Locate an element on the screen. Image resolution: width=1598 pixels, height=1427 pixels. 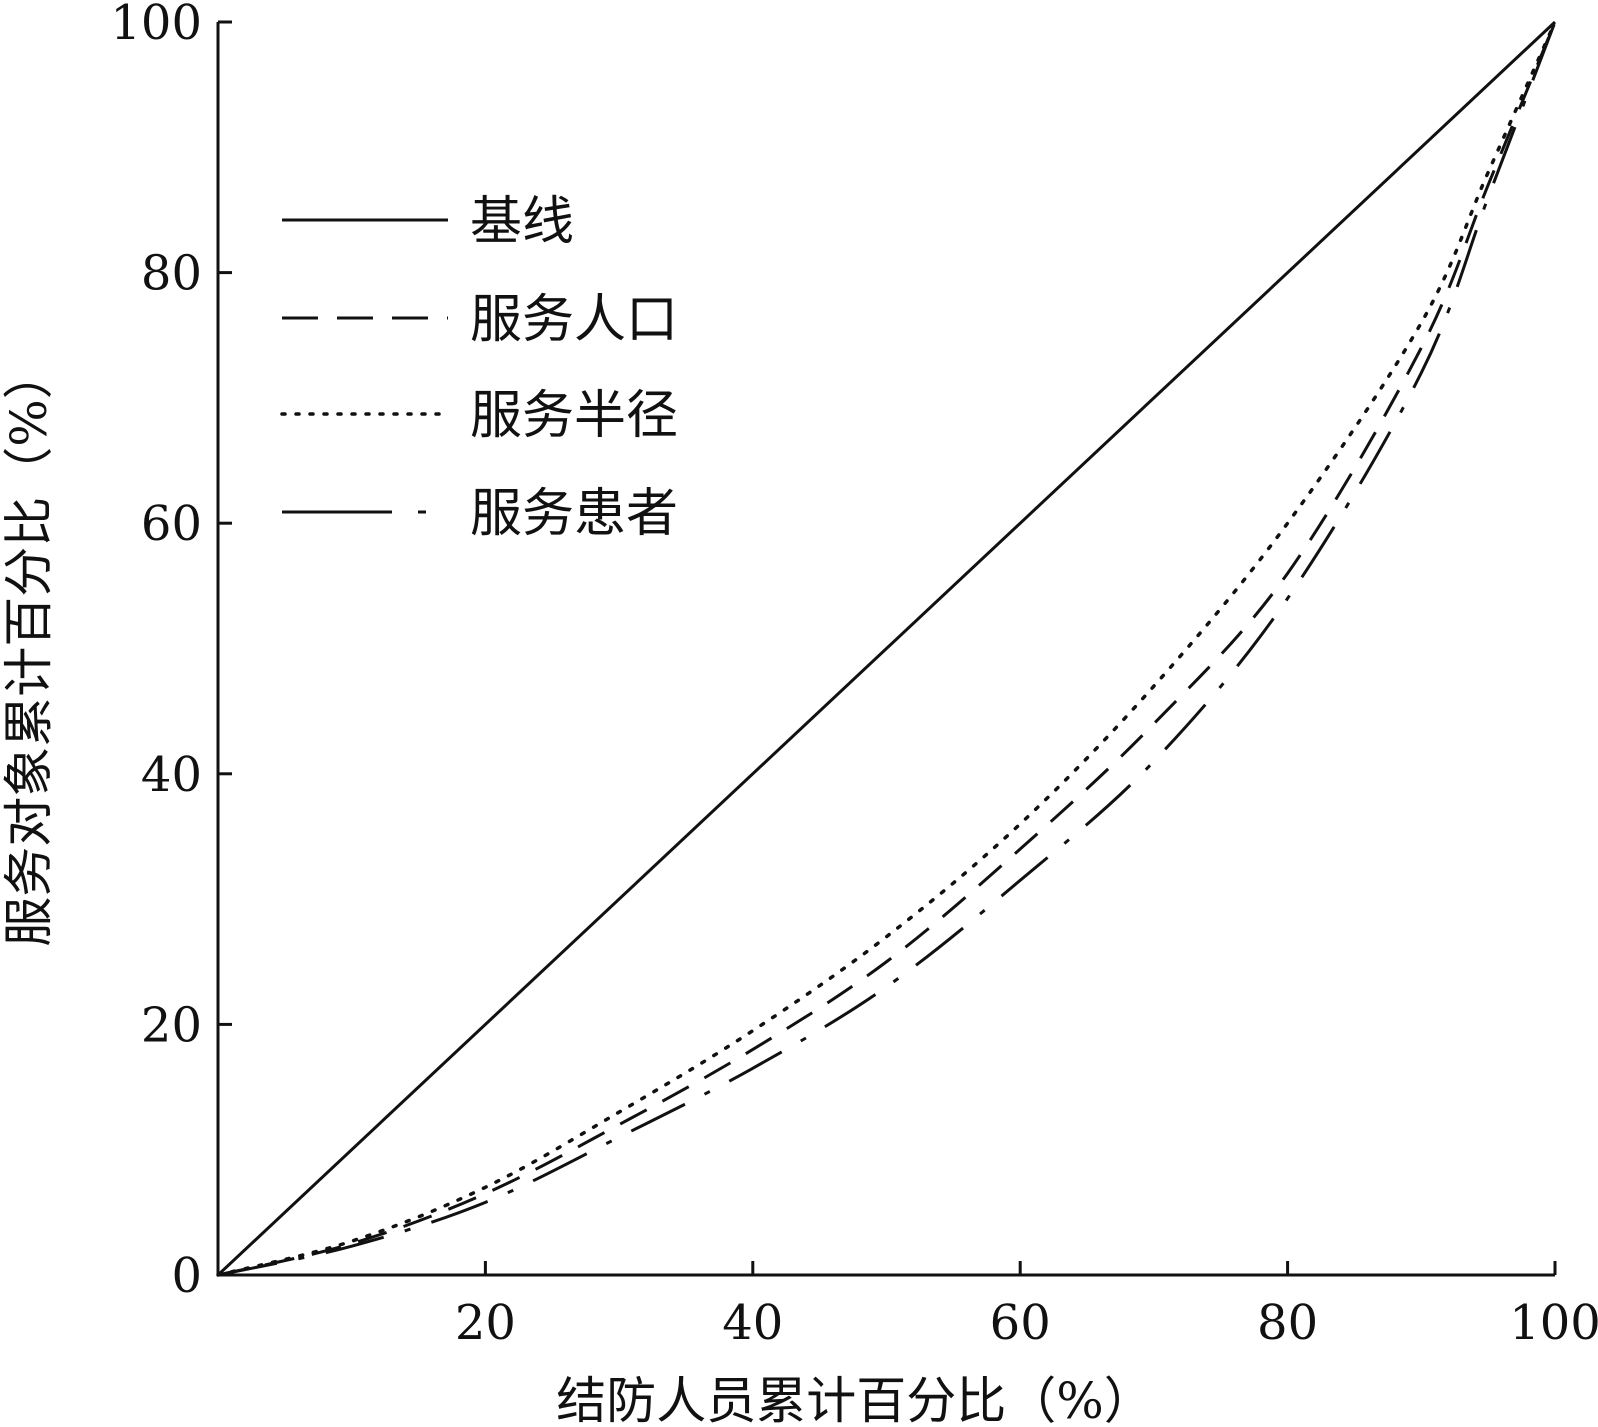
x-tick-label: 80 is located at coordinates (1287, 1323).